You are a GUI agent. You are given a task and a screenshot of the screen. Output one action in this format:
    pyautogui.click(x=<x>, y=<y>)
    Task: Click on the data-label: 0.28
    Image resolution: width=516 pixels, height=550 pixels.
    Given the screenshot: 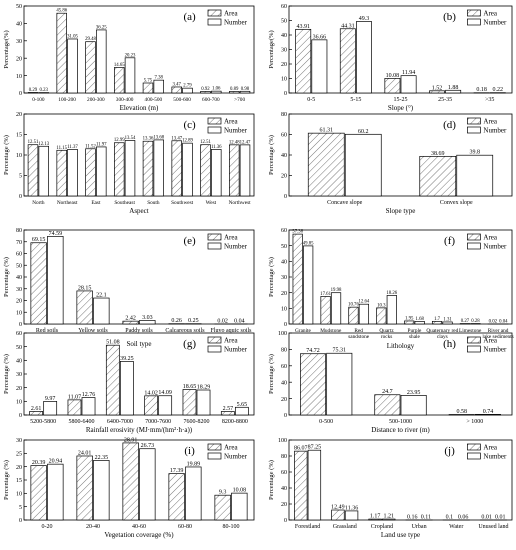 What is the action you would take?
    pyautogui.click(x=475, y=321)
    